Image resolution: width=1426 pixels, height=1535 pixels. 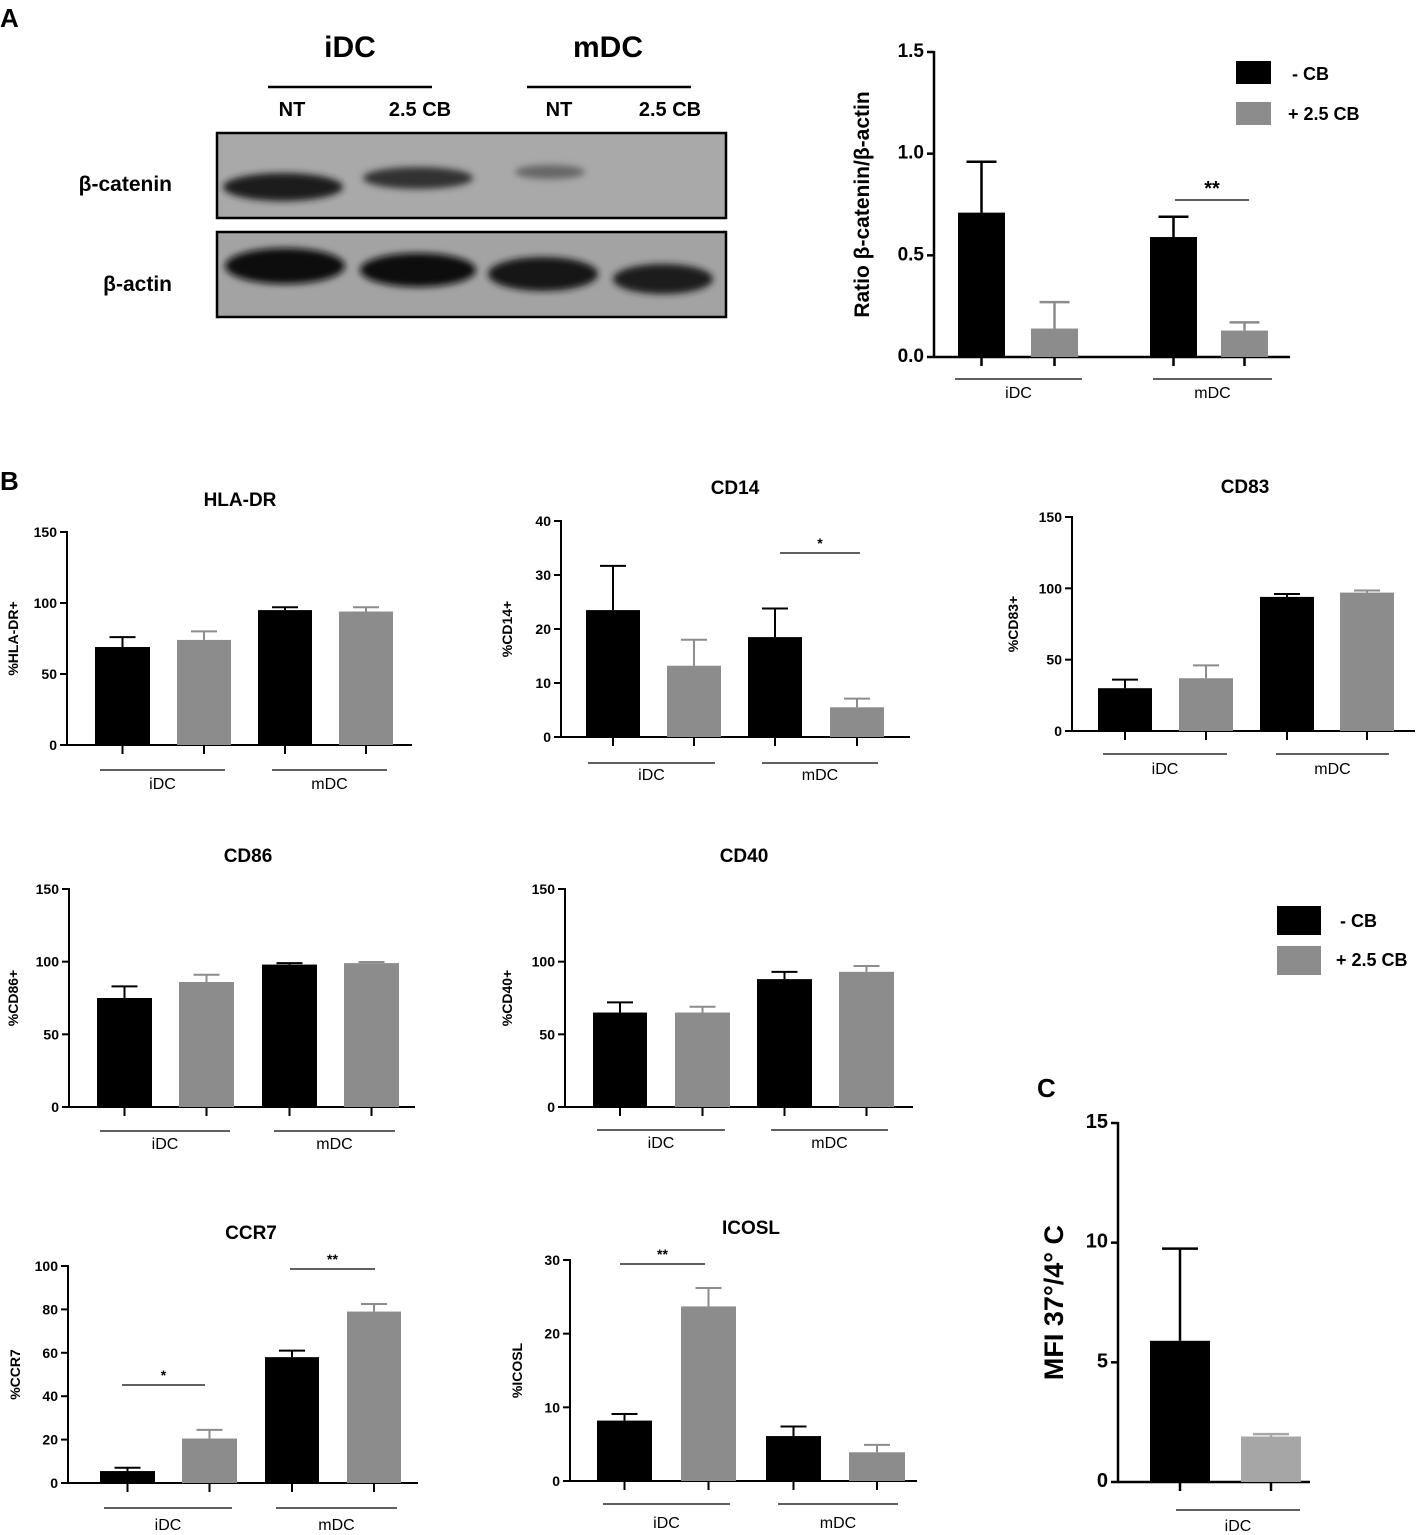 What do you see at coordinates (751, 1228) in the screenshot?
I see `chart-title: ICOSL` at bounding box center [751, 1228].